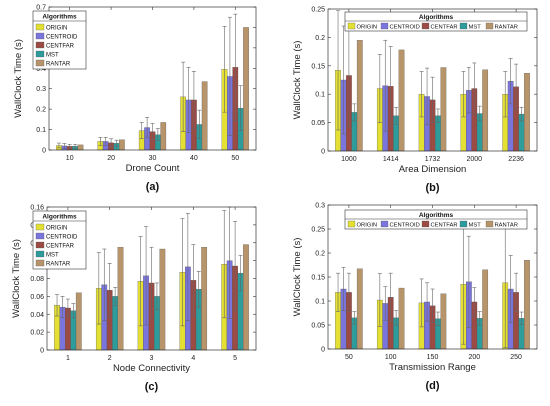 The height and width of the screenshot is (406, 550). Describe the element at coordinates (153, 158) in the screenshot. I see `x-tick-label: 30` at that location.